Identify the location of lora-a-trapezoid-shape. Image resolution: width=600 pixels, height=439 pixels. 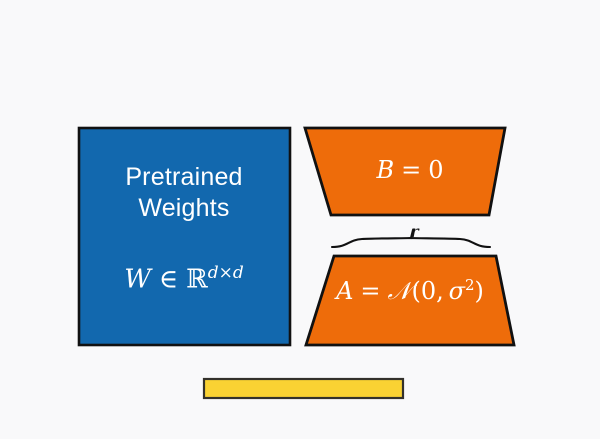
(410, 300).